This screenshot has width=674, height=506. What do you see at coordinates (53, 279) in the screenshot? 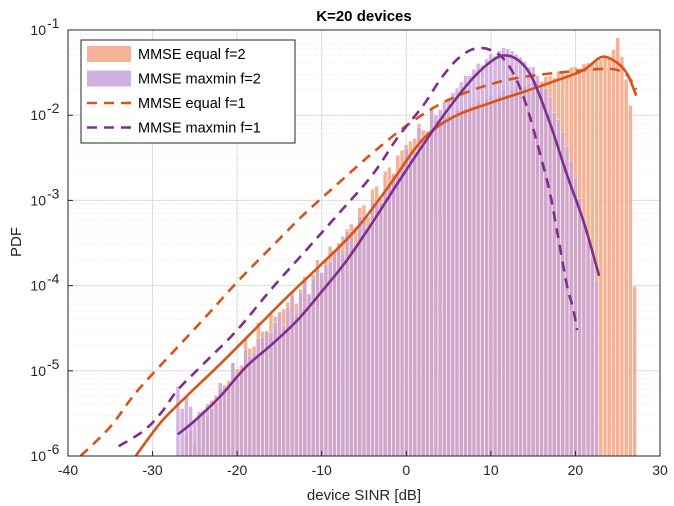
I see `y-tick-exponent: -4` at bounding box center [53, 279].